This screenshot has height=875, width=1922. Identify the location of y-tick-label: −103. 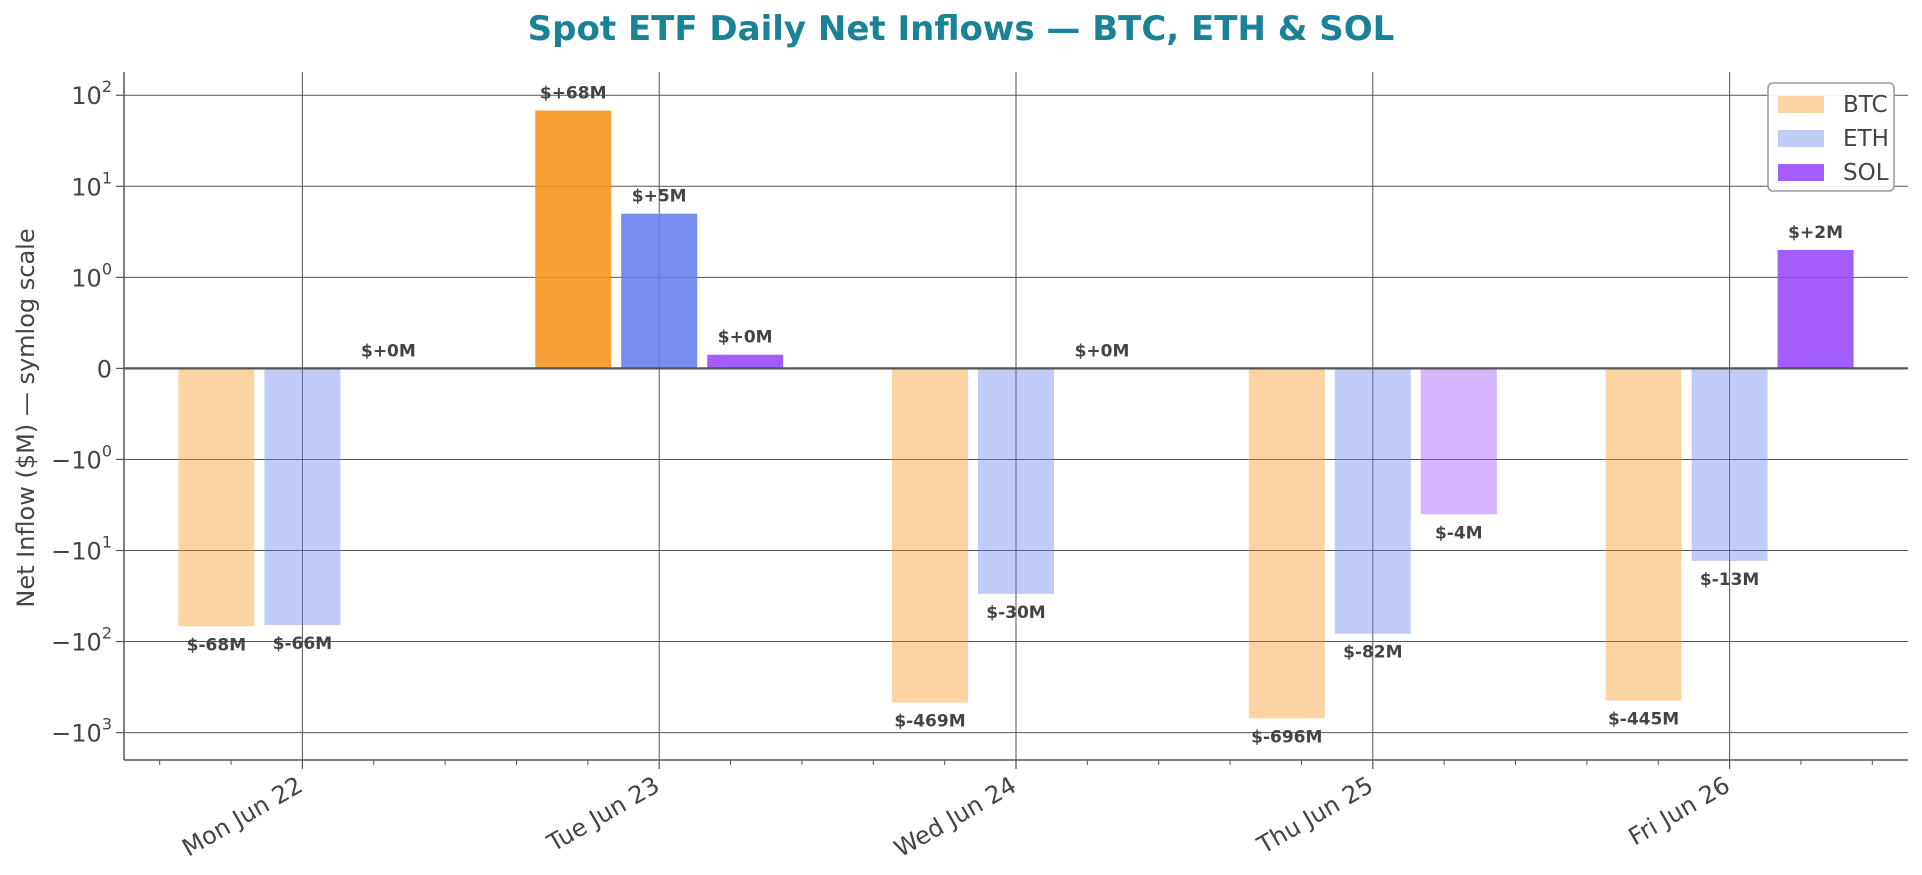
(81, 731).